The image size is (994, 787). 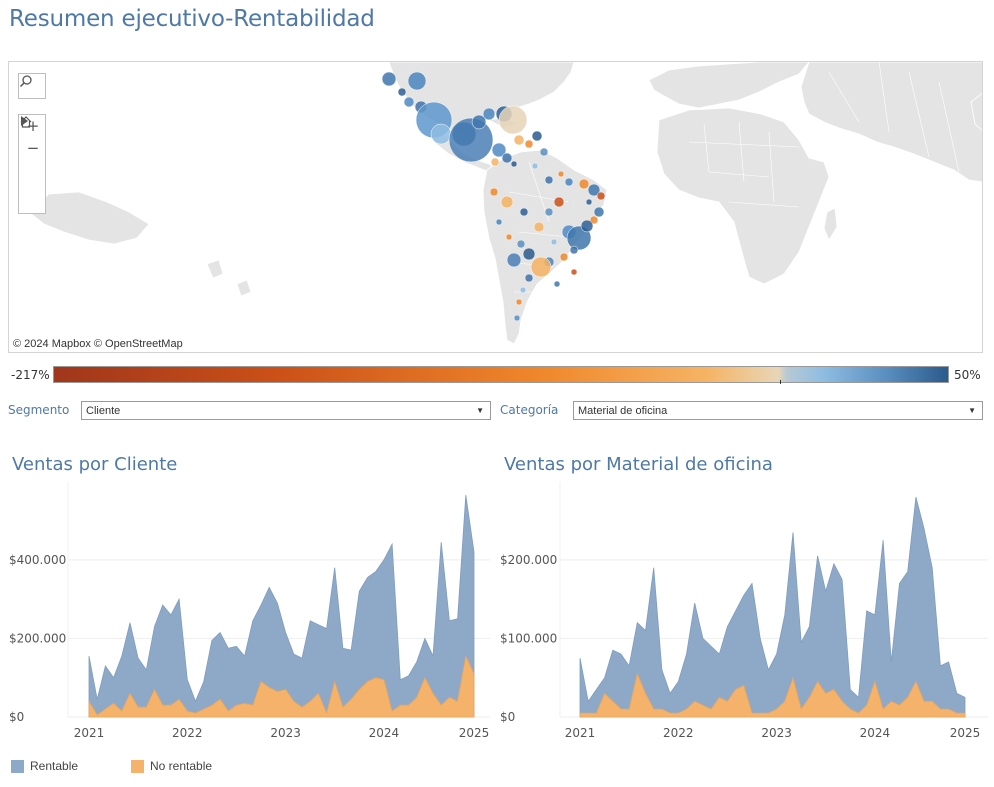 What do you see at coordinates (286, 410) in the screenshot?
I see `segmento-select: Cliente ▼` at bounding box center [286, 410].